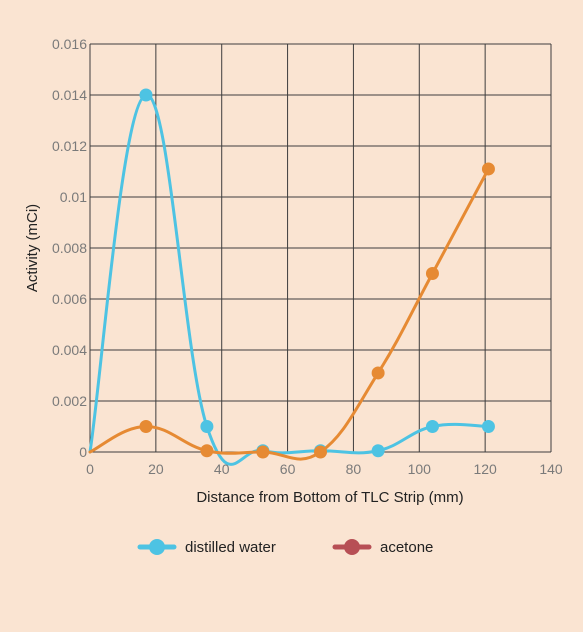 This screenshot has width=583, height=632. Describe the element at coordinates (69, 401) in the screenshot. I see `y-tick-label: 0.002` at that location.